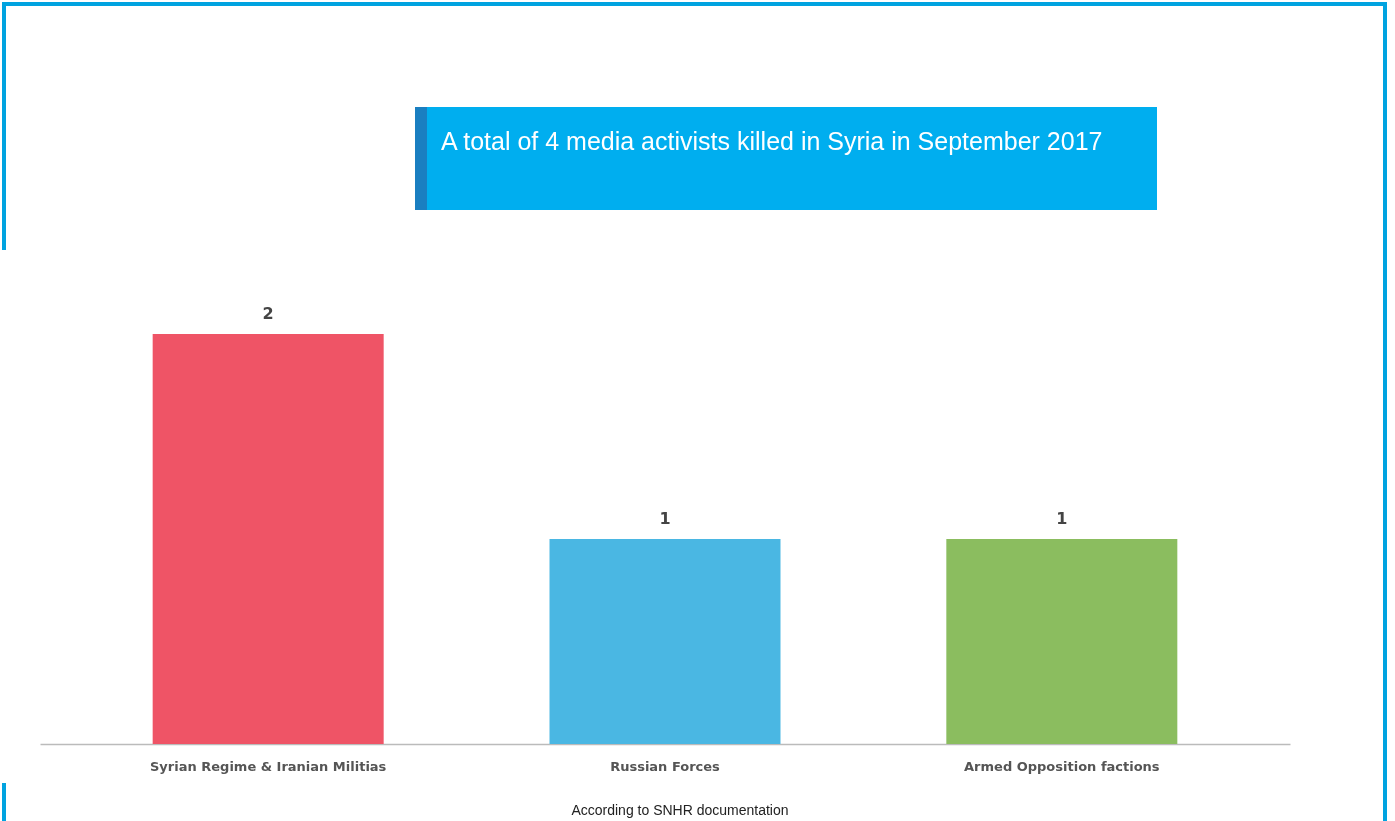 The image size is (1395, 821). What do you see at coordinates (786, 158) in the screenshot?
I see `chart-title: A total of 4 media activists killed in Syria in September 2017` at bounding box center [786, 158].